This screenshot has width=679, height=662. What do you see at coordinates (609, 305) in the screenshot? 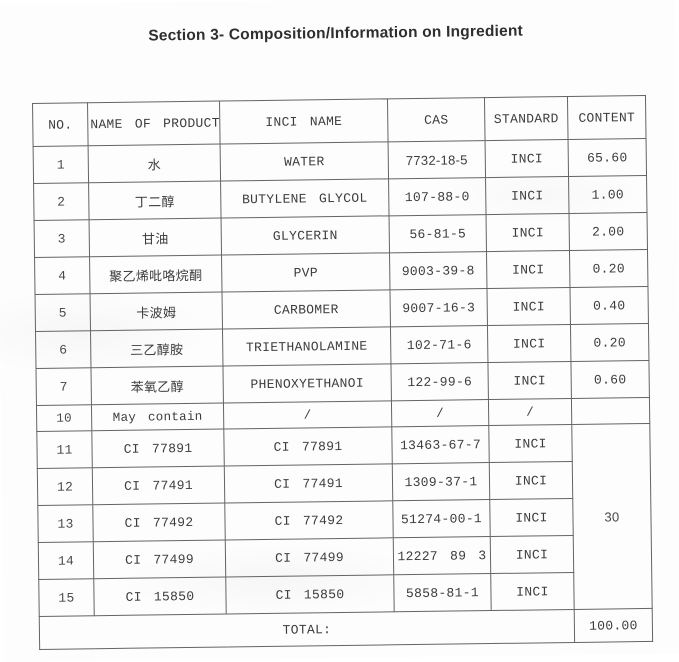
I see `cell-content: 0.40` at bounding box center [609, 305].